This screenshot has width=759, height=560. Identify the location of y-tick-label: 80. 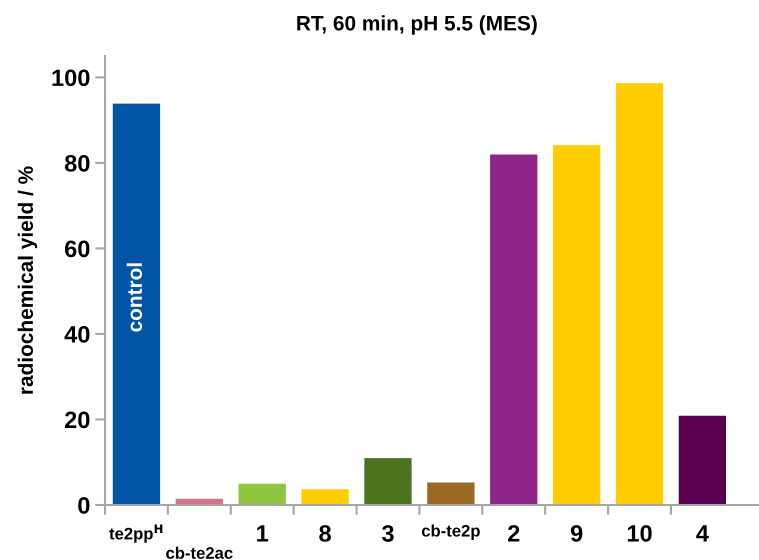
(77, 163).